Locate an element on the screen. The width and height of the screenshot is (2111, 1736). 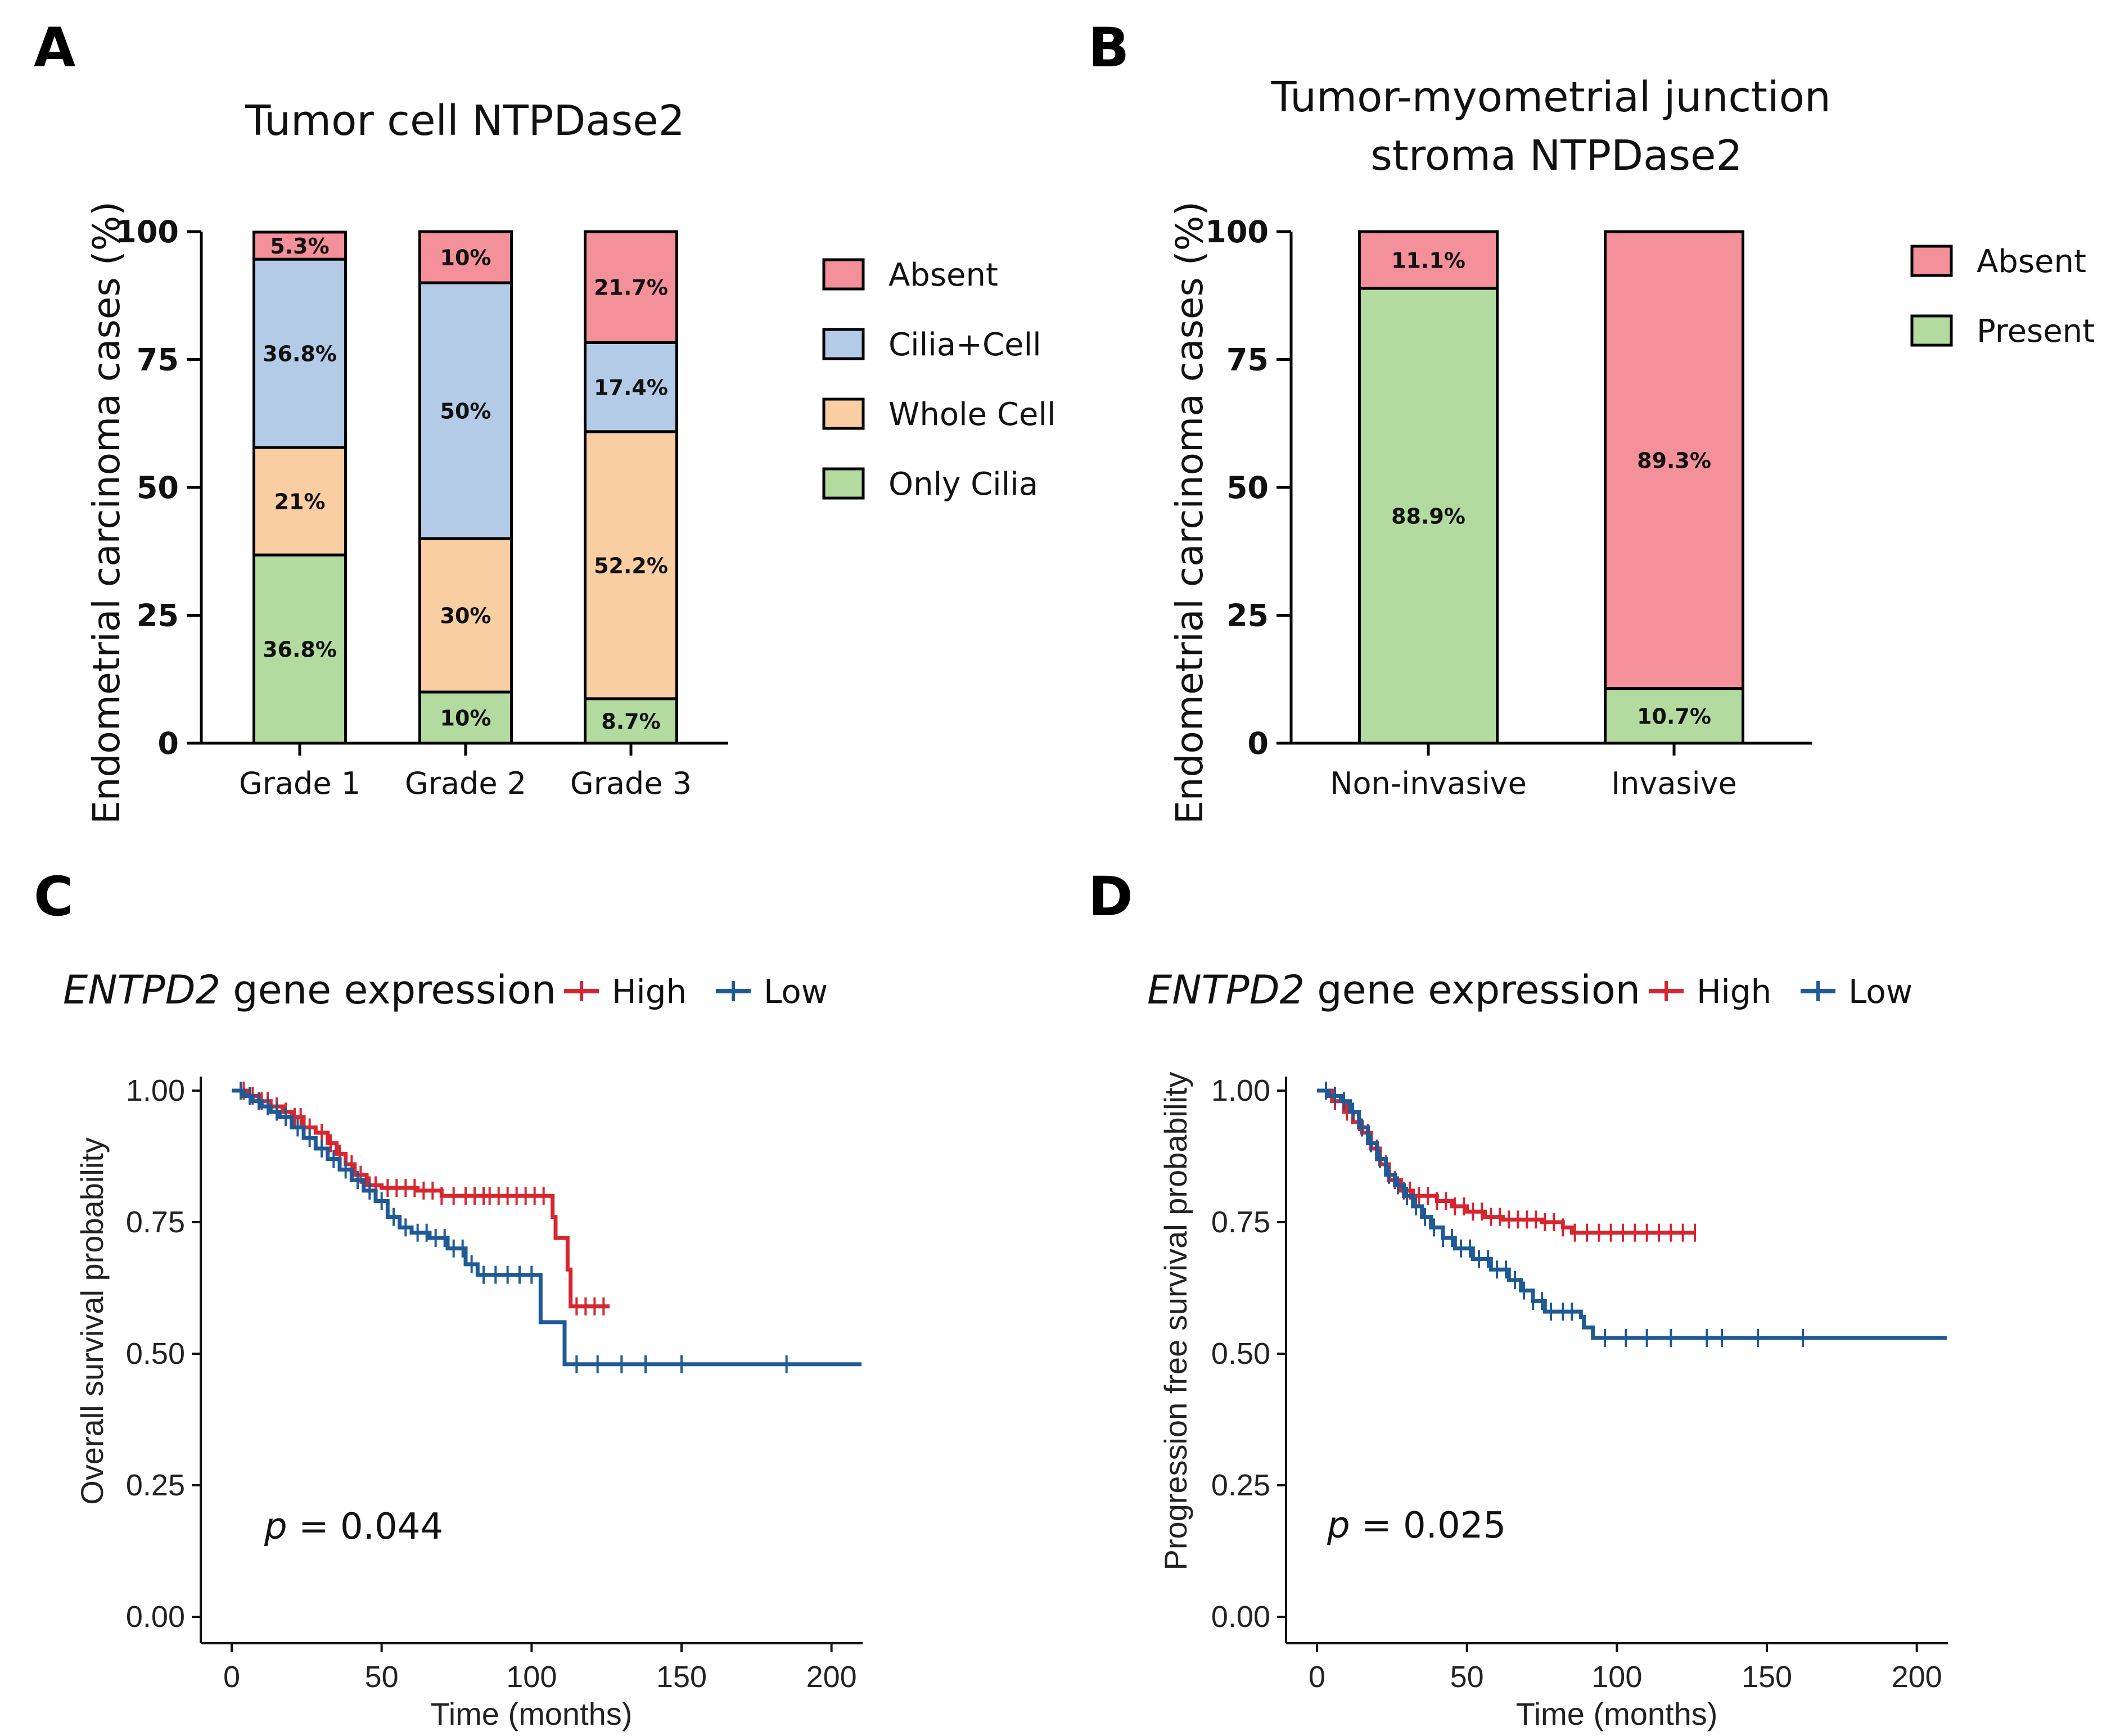
panel-a-legend-label-cilia-cell: Cilia+Cell is located at coordinates (964, 345).